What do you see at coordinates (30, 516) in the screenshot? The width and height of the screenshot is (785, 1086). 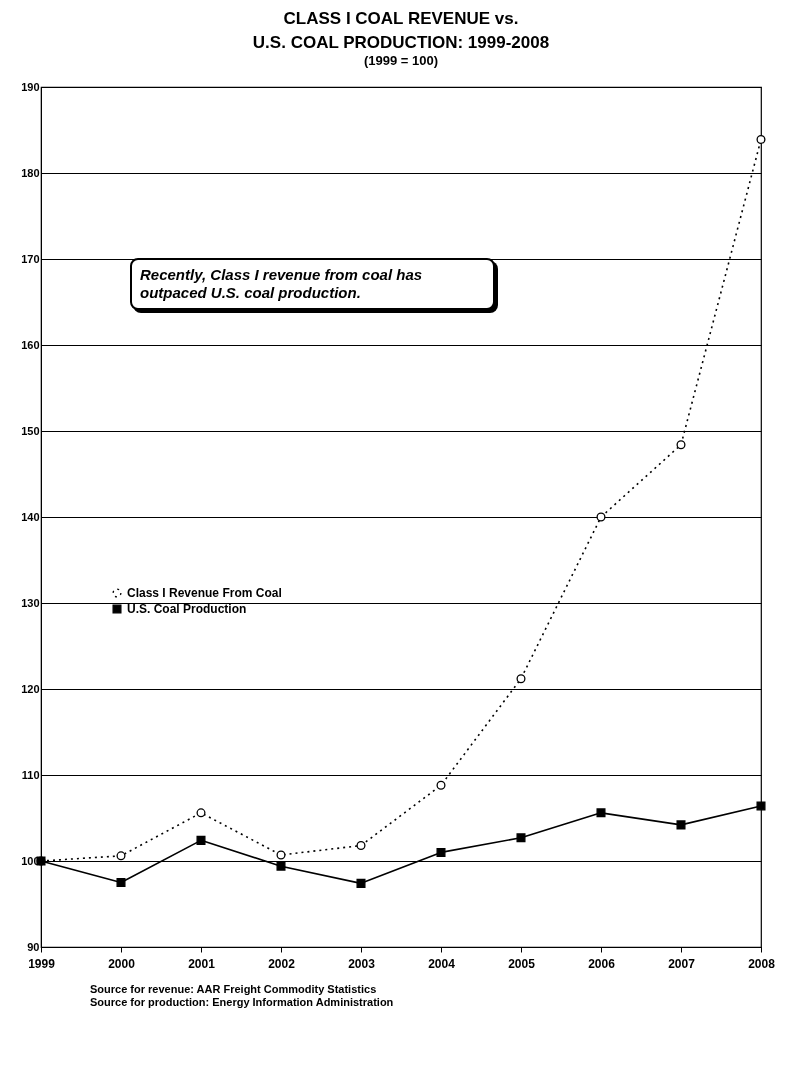 I see `y-tick-label: 140` at bounding box center [30, 516].